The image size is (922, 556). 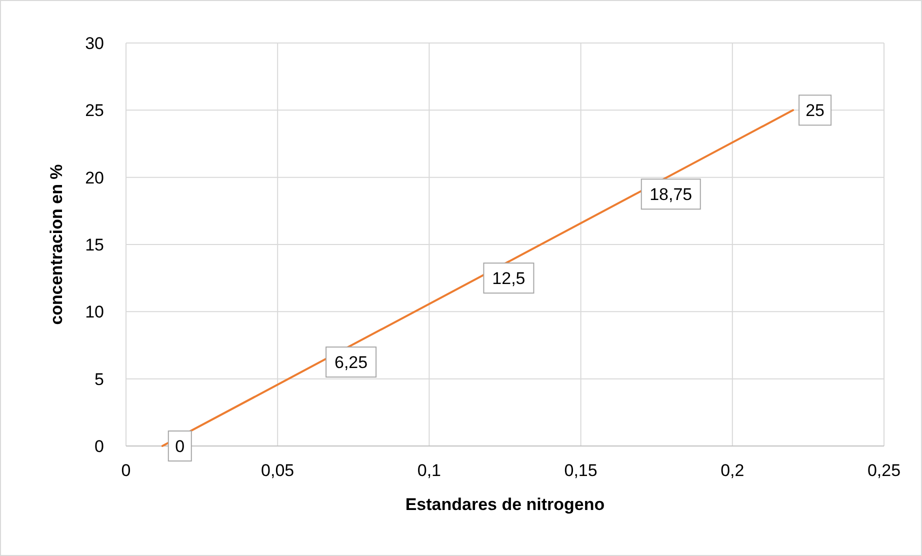 What do you see at coordinates (94, 43) in the screenshot?
I see `y-tick-label: 30` at bounding box center [94, 43].